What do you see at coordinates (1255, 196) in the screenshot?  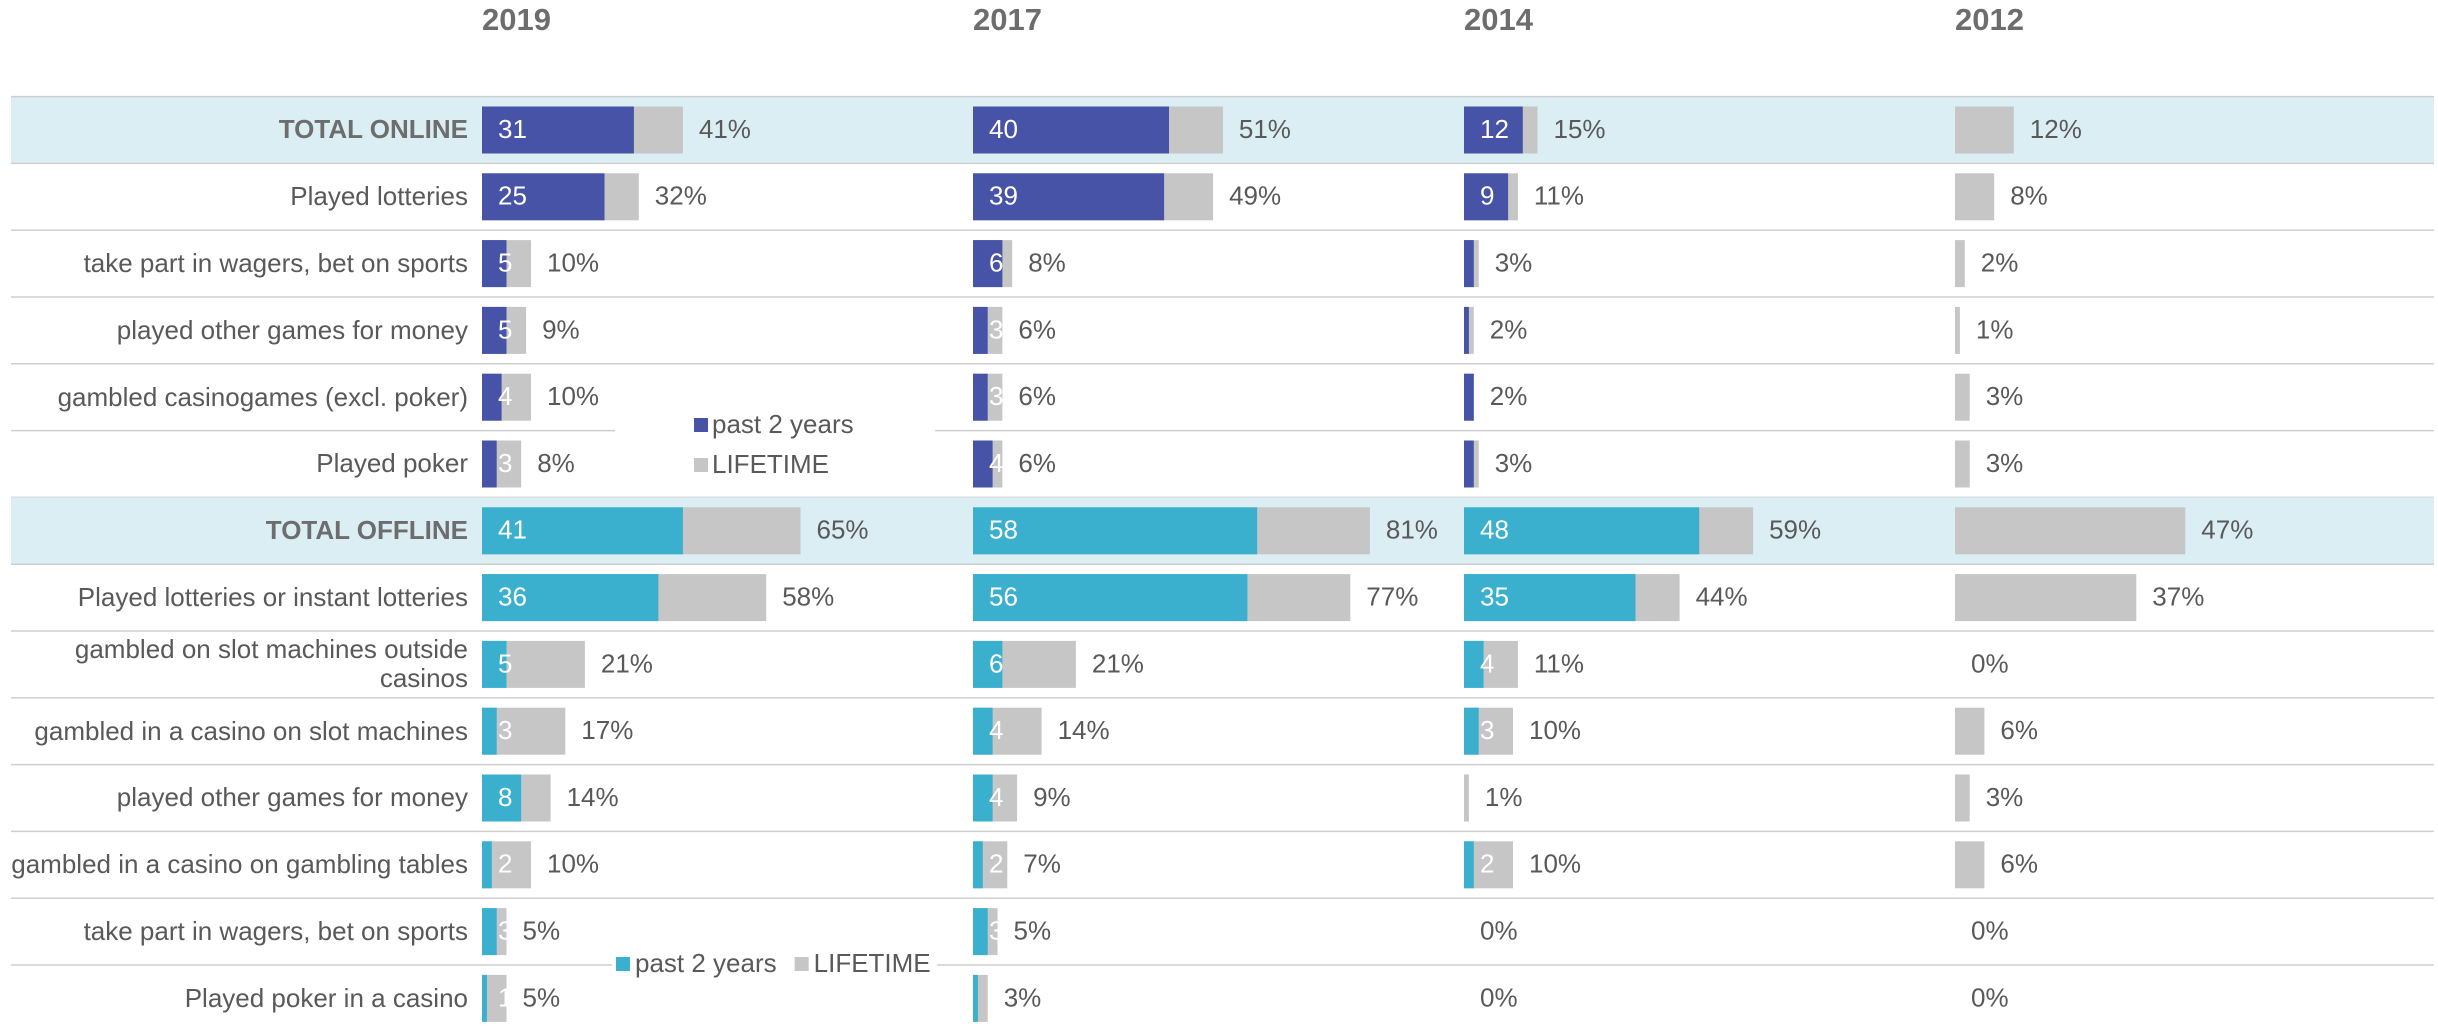 I see `lifetime-value-label: 49%` at bounding box center [1255, 196].